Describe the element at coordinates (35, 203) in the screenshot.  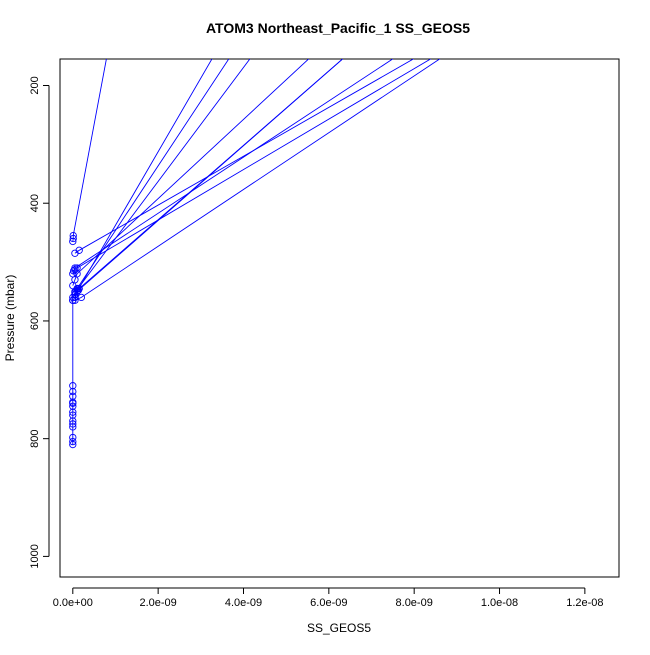
I see `y-tick-label: 400` at that location.